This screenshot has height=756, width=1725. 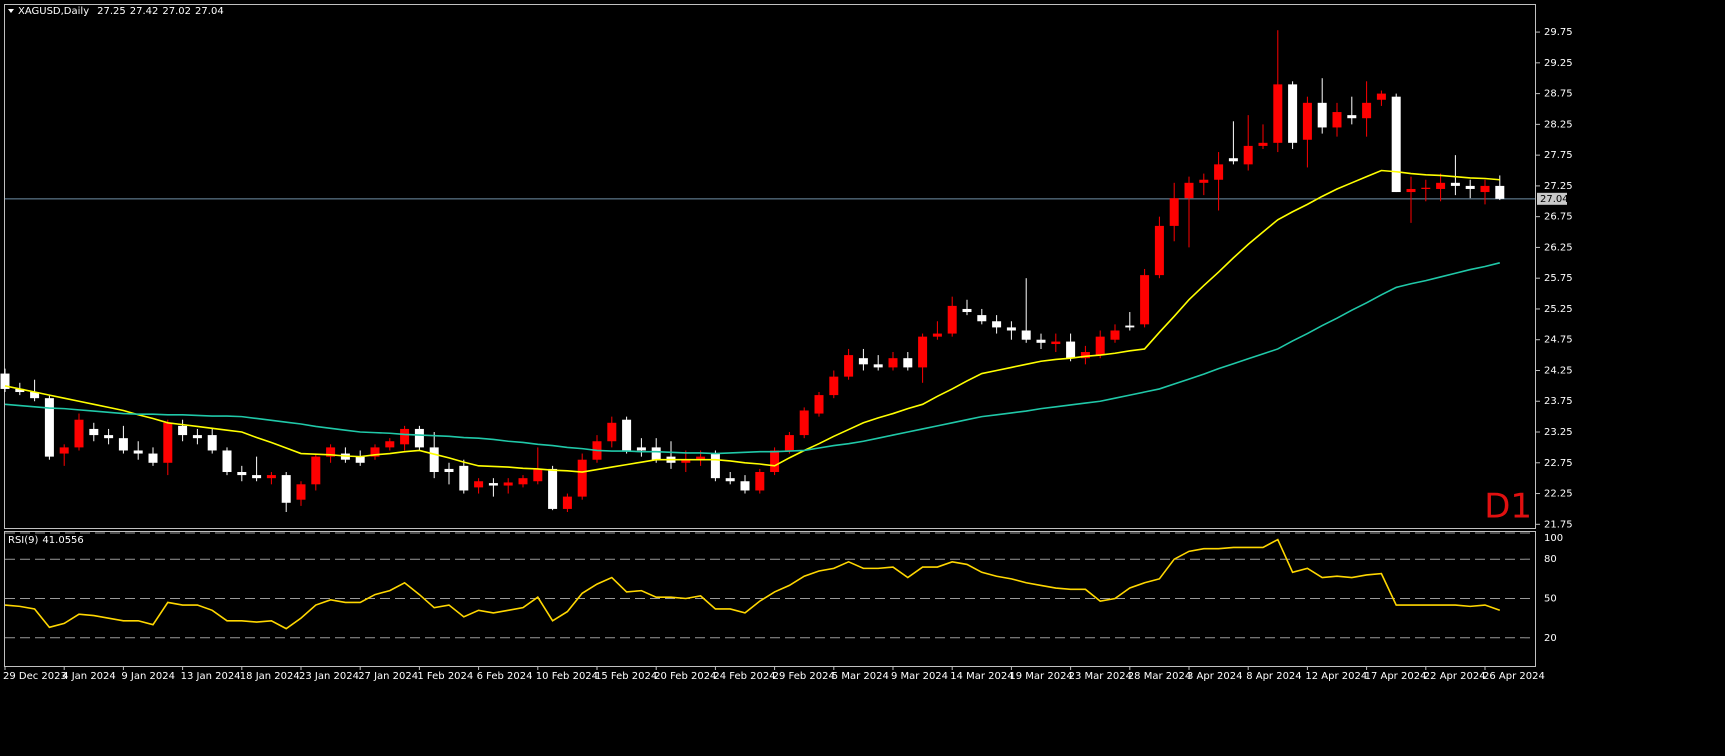 What do you see at coordinates (1508, 507) in the screenshot?
I see `timeframe-label: D1` at bounding box center [1508, 507].